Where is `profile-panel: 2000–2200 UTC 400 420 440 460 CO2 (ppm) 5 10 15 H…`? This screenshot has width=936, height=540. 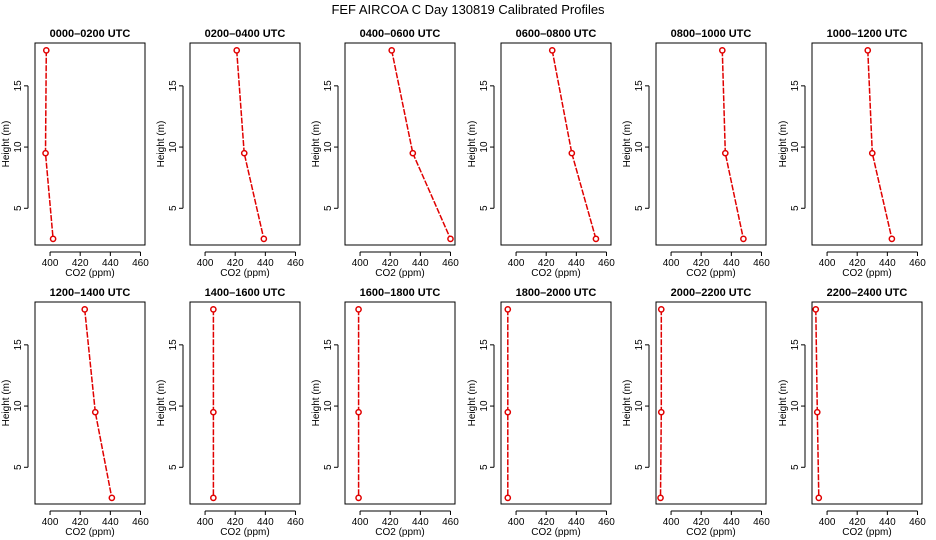
profile-panel: 2000–2200 UTC 400 420 440 460 CO2 (ppm) 5 10 15 H… is located at coordinates (696, 412).